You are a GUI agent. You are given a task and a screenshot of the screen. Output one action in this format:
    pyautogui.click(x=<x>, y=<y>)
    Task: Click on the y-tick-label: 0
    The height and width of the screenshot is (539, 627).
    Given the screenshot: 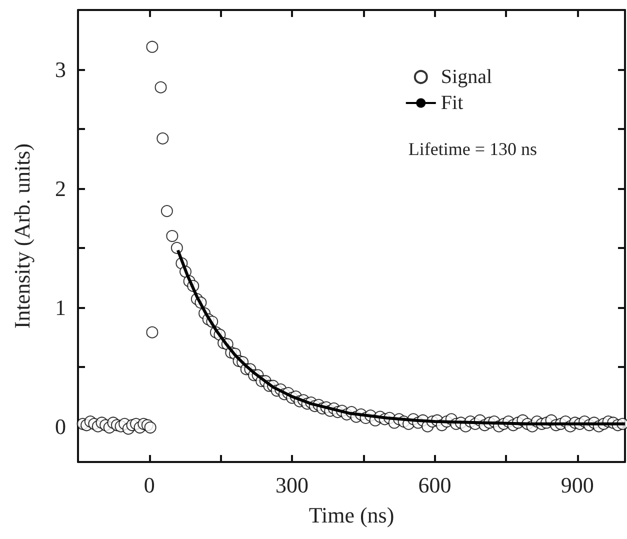 What is the action you would take?
    pyautogui.click(x=60, y=426)
    